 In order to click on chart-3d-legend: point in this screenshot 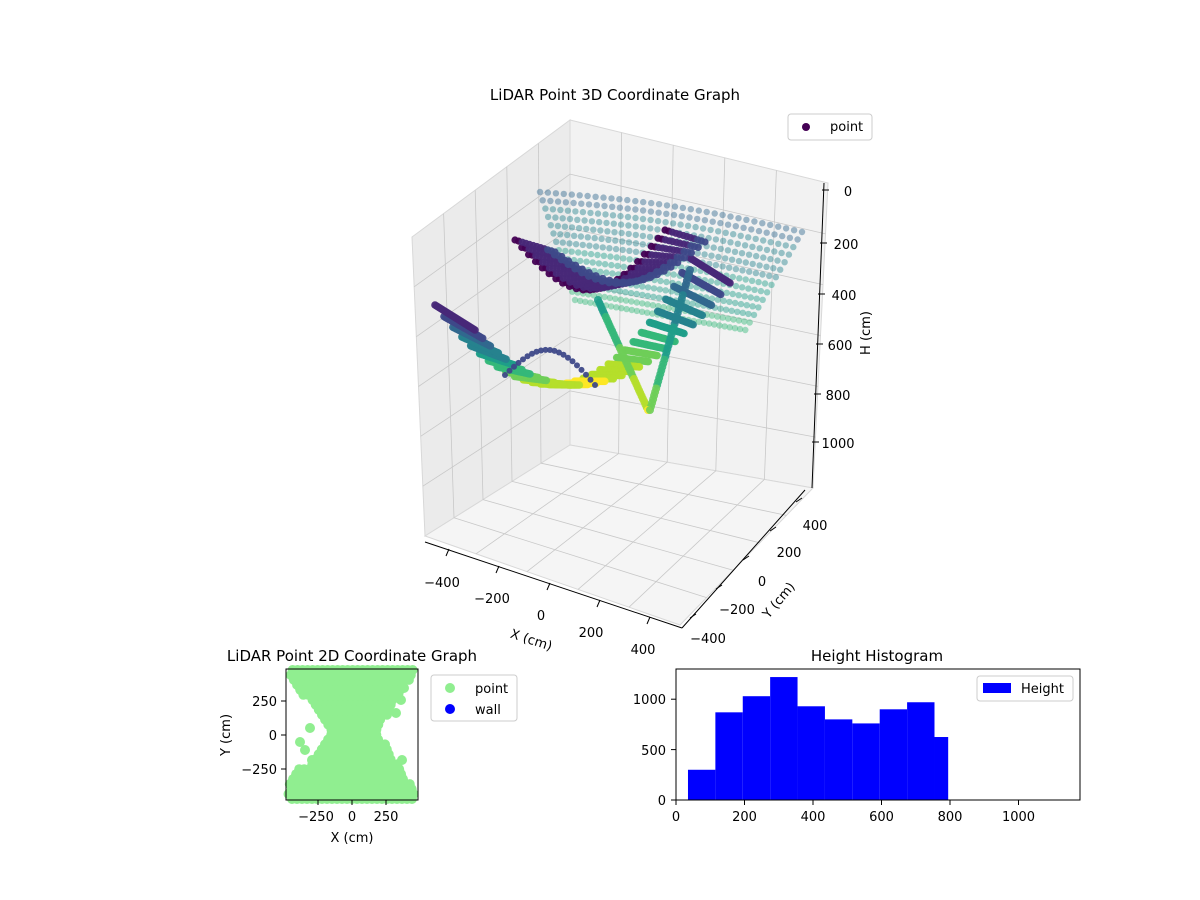, I will do `click(830, 127)`.